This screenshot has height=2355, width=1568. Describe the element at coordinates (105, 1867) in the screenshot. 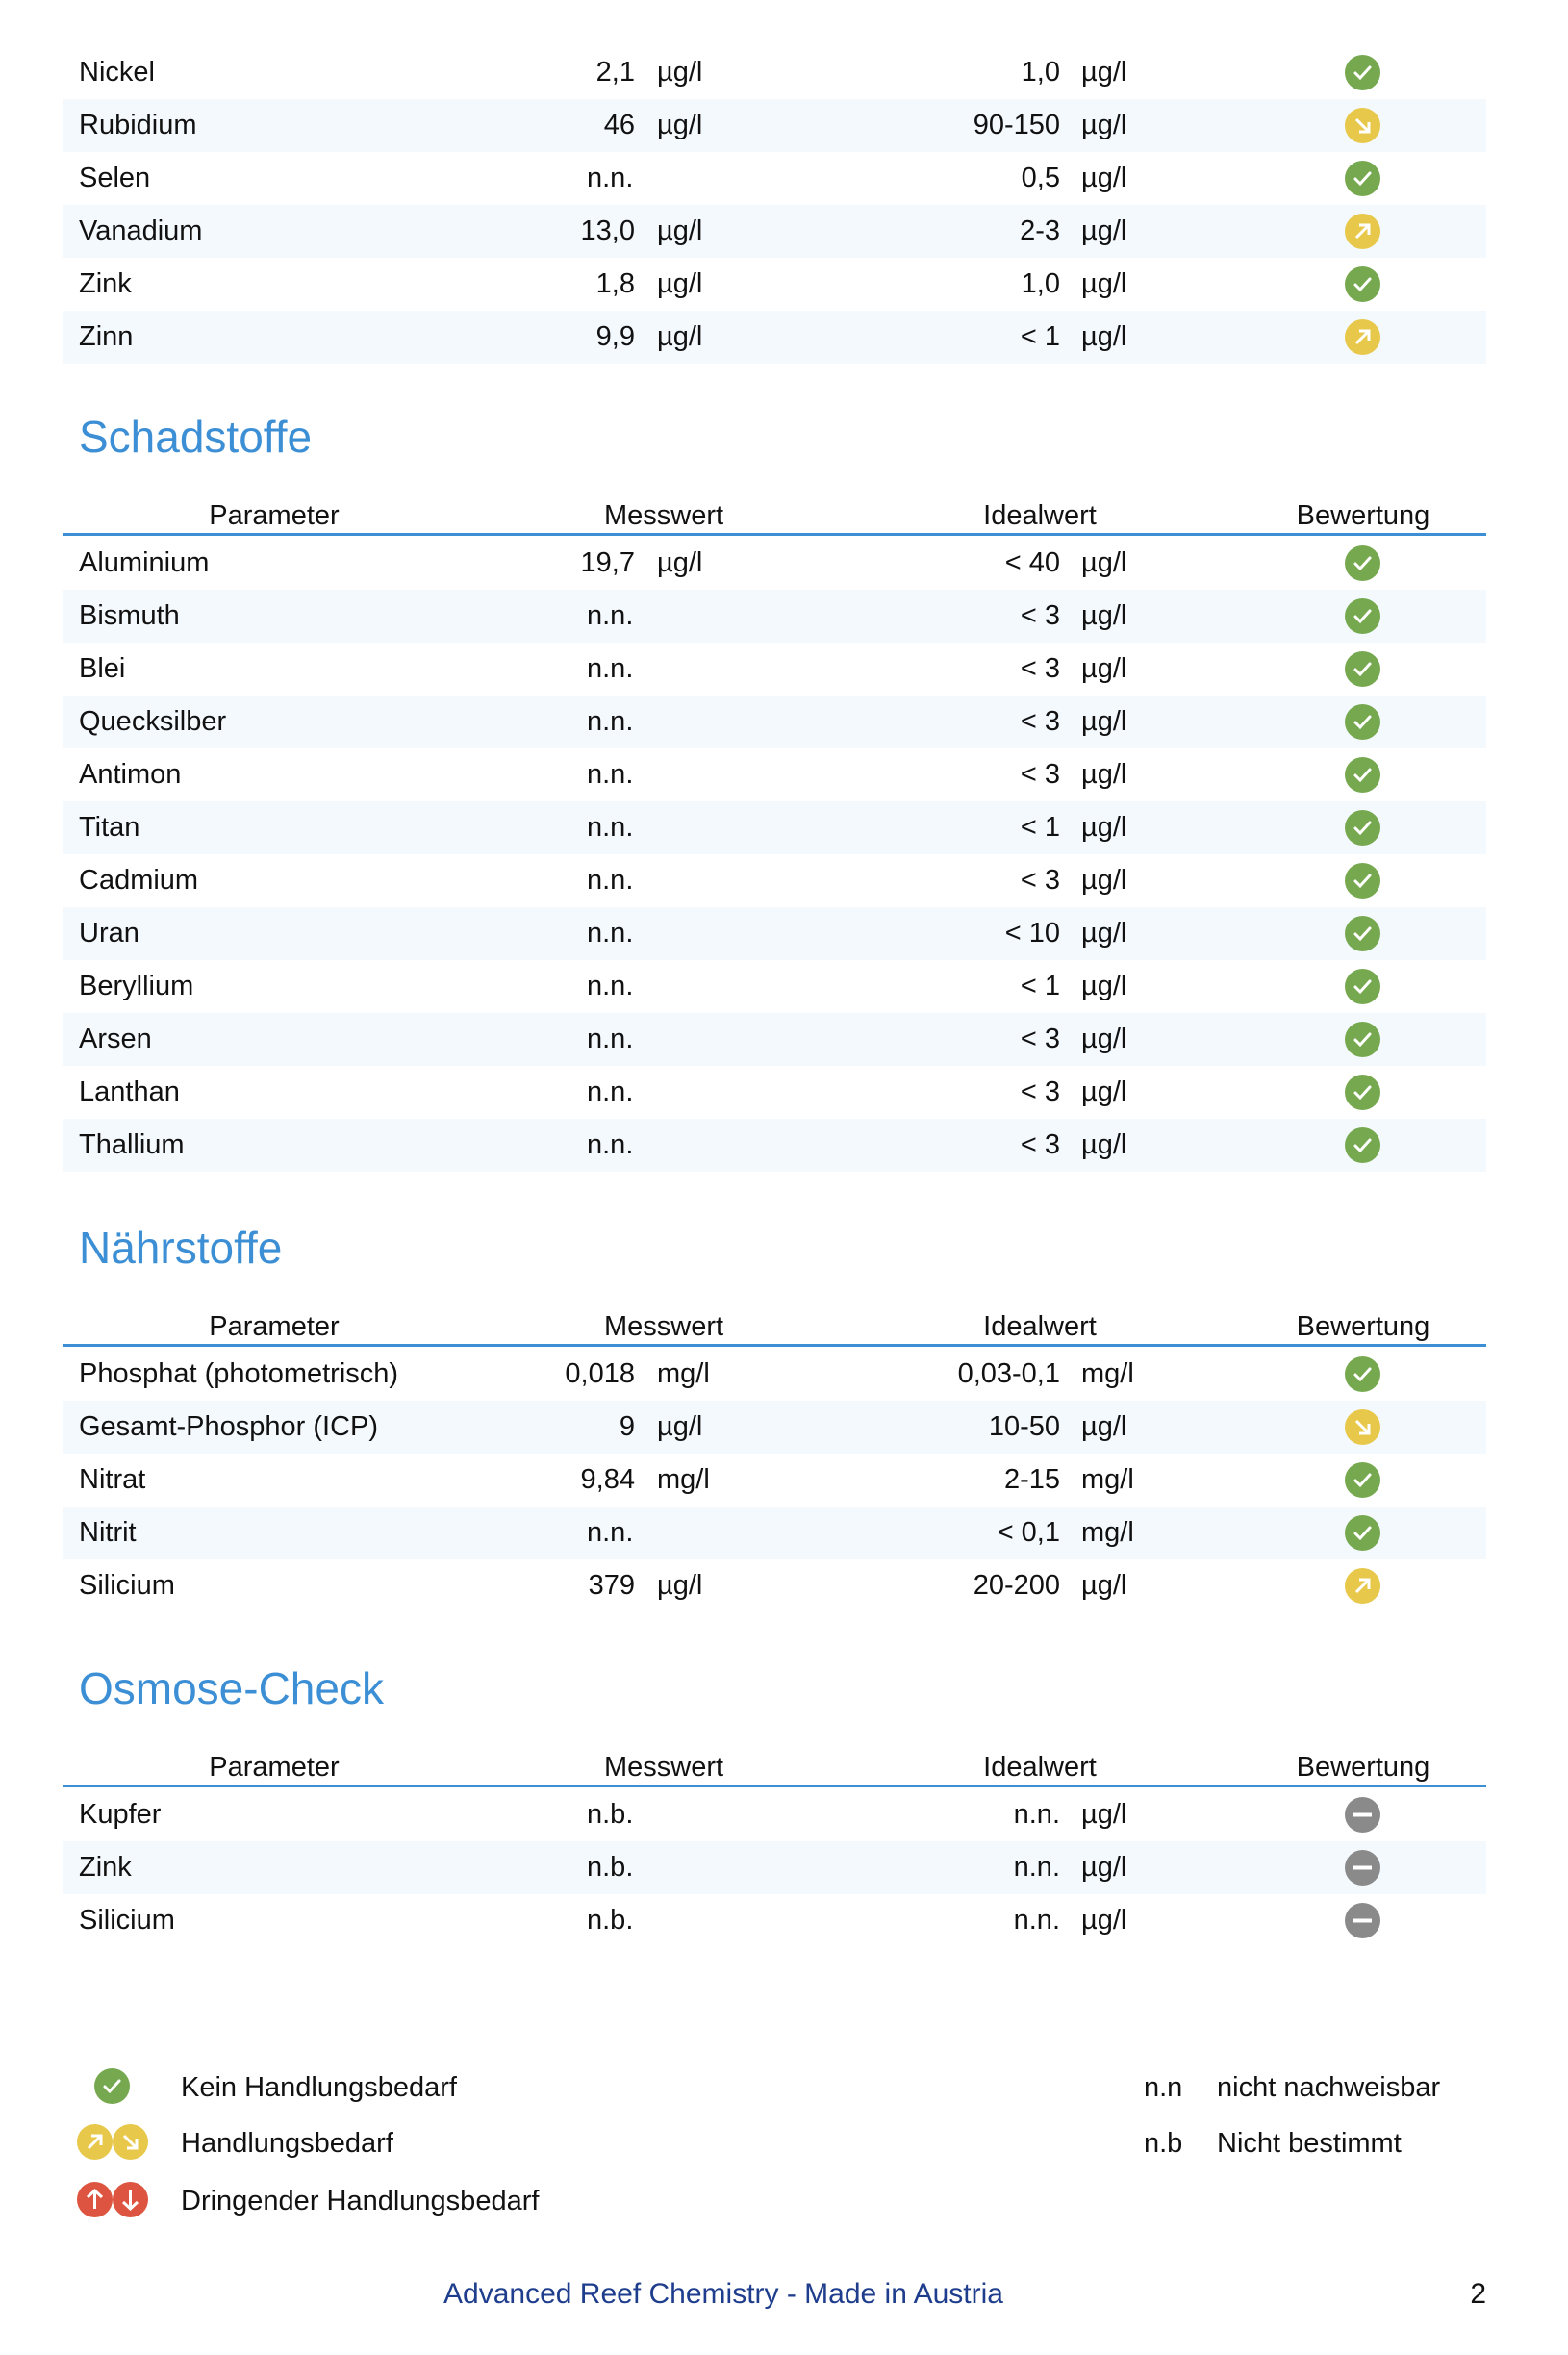

I see `parameter-name: Zink` at that location.